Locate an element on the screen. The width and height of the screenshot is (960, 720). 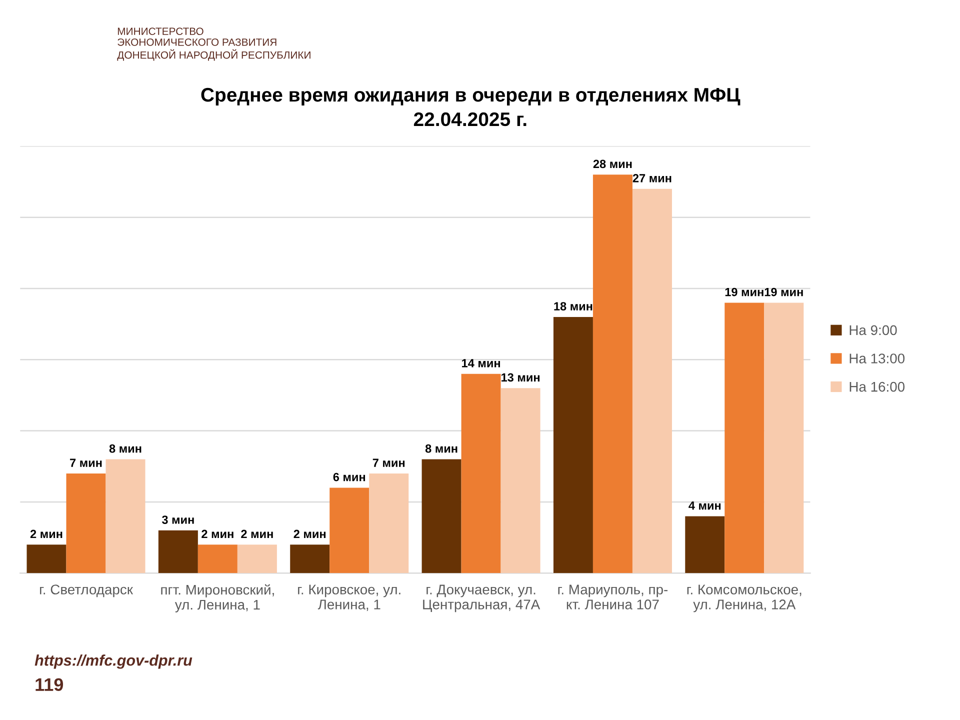
text: МИНИСТЕРСТВО ЭКОНОМИЧЕСКОГО РАЗВИТИЯ ДОНЕЦКОЙ НАРОДНОЙ РЕСПУБЛИКИ is located at coordinates (213, 44).